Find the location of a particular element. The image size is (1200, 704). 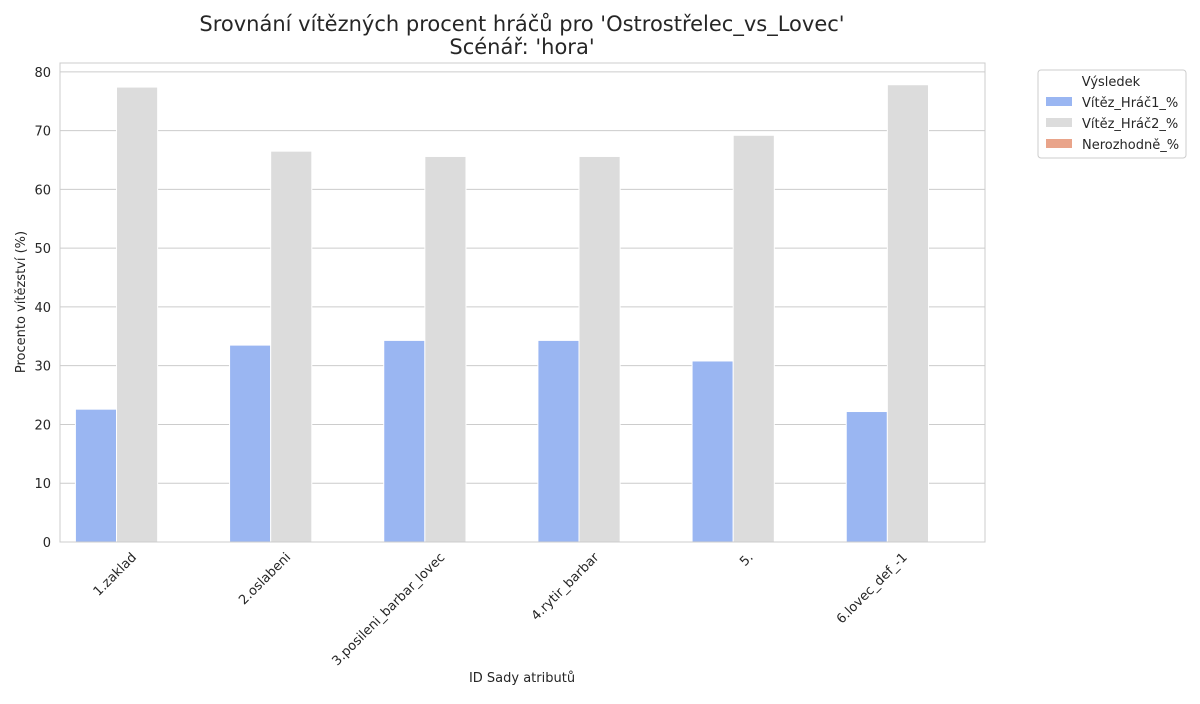

legend-label: Vítěz_Hráč1_% is located at coordinates (1130, 103).